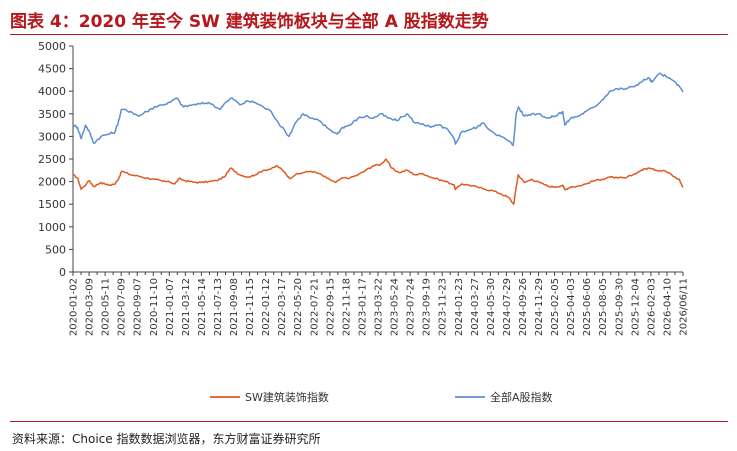  Describe the element at coordinates (427, 307) in the screenshot. I see `x-tick-label: 2023-09-19` at that location.